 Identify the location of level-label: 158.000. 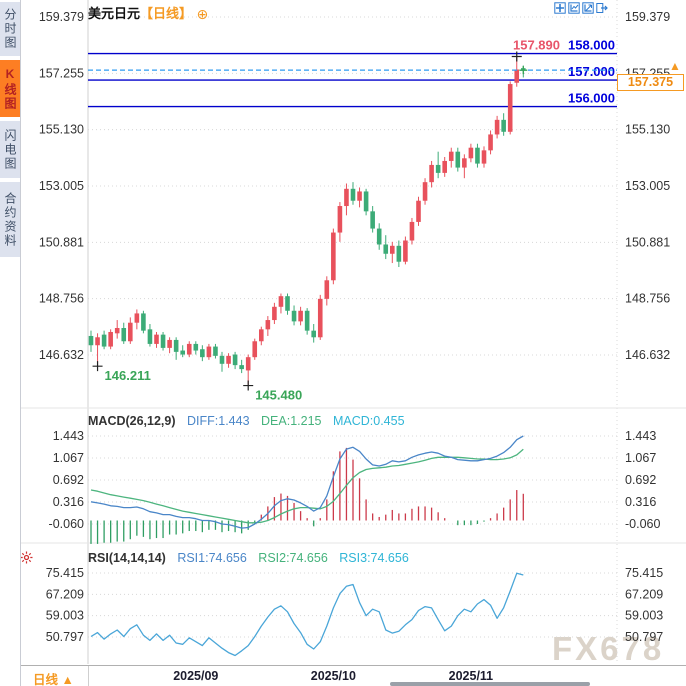
(591, 45).